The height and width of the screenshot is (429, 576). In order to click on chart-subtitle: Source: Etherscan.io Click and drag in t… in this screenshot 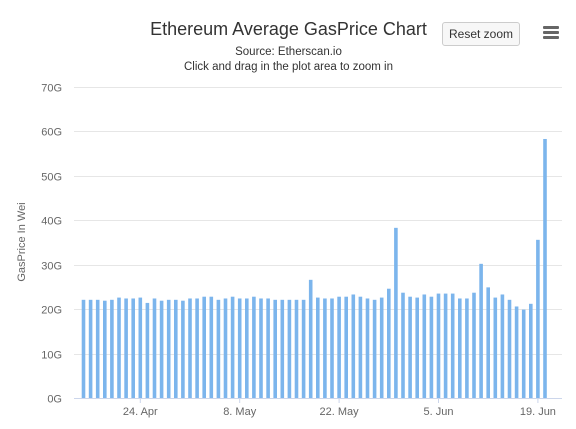, I will do `click(288, 60)`.